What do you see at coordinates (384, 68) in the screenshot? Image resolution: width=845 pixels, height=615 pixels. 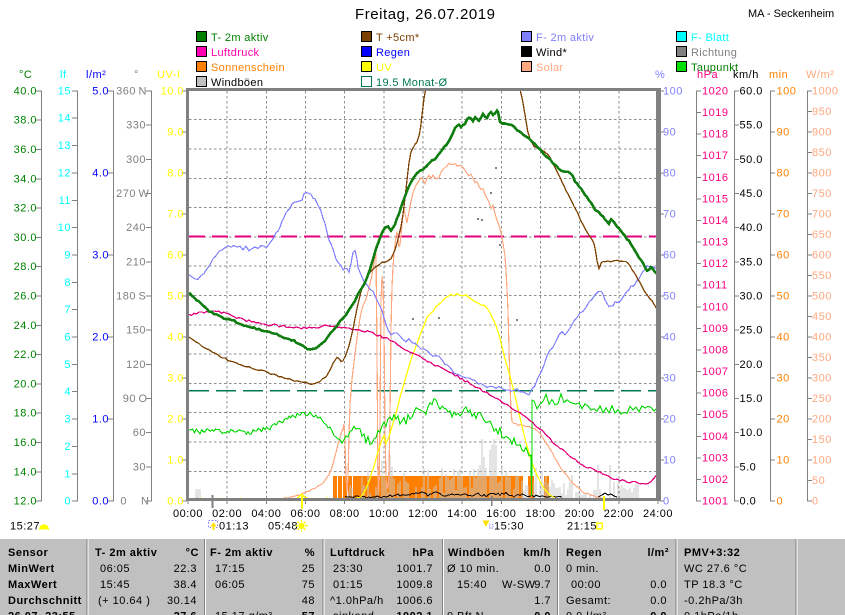 I see `svg-text: UV` at bounding box center [384, 68].